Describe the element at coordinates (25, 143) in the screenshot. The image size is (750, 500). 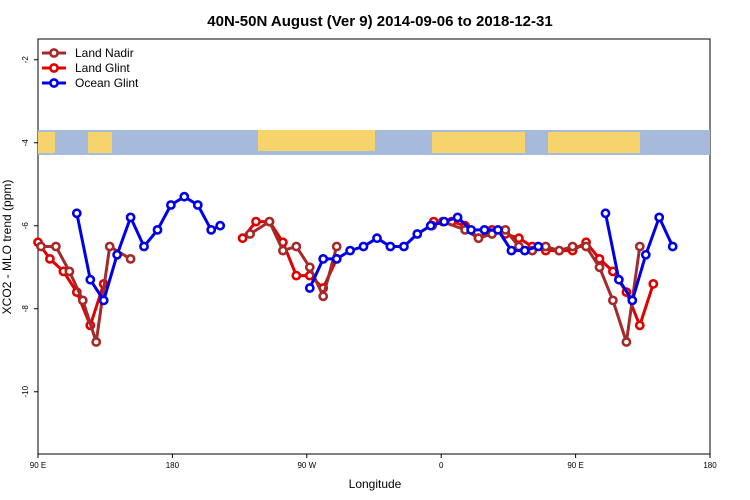
I see `y-tick-label: -4` at that location.